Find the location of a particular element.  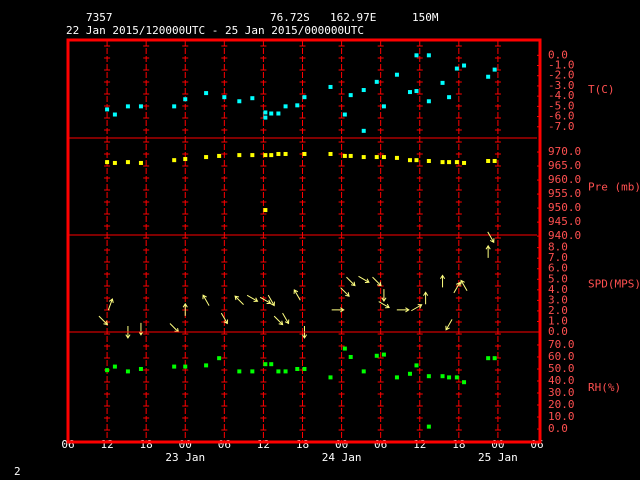

y-tick-label: 960.0 is located at coordinates (564, 179).